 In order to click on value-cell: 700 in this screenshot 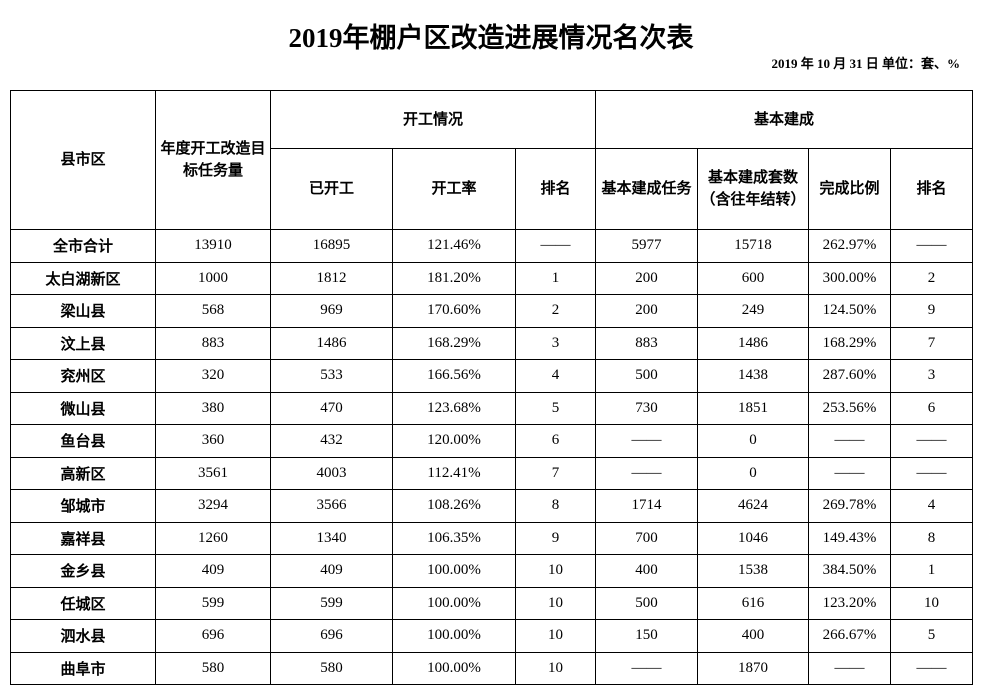, I will do `click(647, 538)`.